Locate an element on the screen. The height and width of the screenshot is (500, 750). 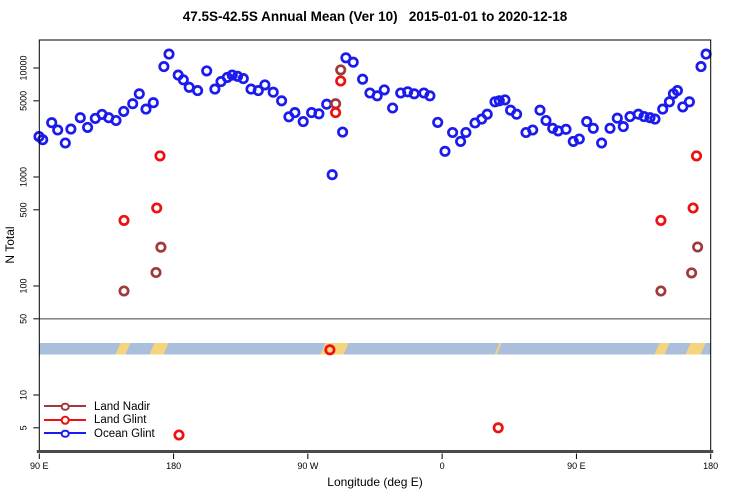
x-axis-title: Longitude (deg E) is located at coordinates (375, 482).